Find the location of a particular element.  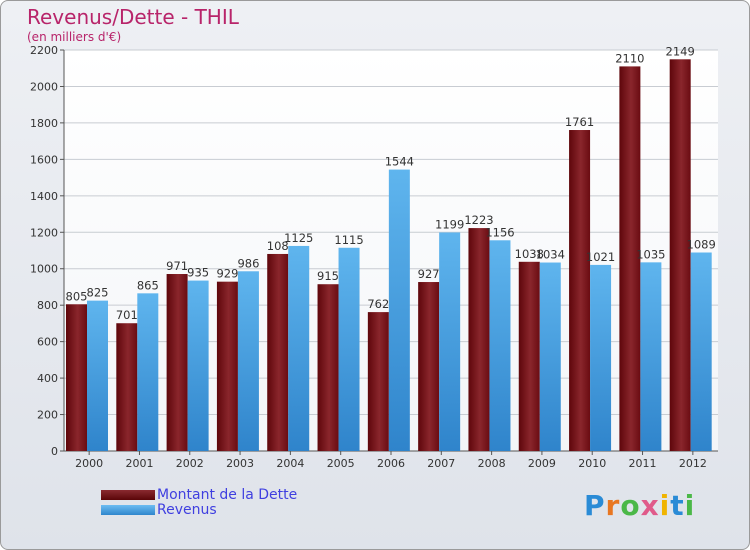

data-label-debt: 108 is located at coordinates (278, 246).